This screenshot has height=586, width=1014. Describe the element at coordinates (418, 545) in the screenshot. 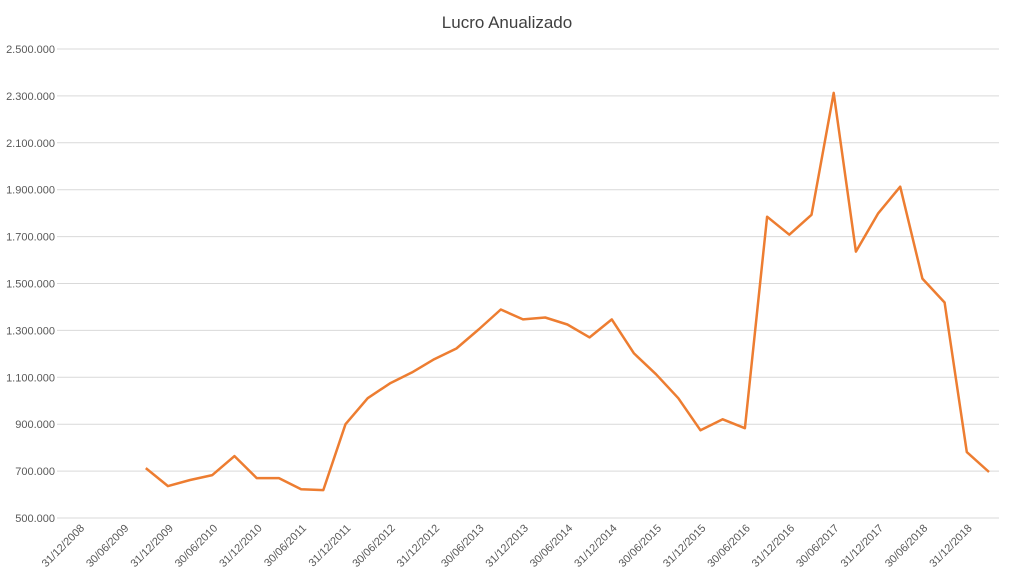

I see `x-tick-label: 31/12/2012` at that location.